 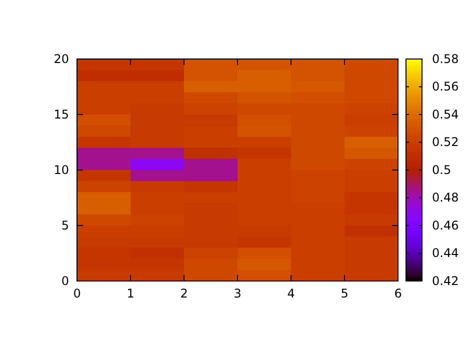 I want to click on color-bar-label: 0.44, so click(x=445, y=253).